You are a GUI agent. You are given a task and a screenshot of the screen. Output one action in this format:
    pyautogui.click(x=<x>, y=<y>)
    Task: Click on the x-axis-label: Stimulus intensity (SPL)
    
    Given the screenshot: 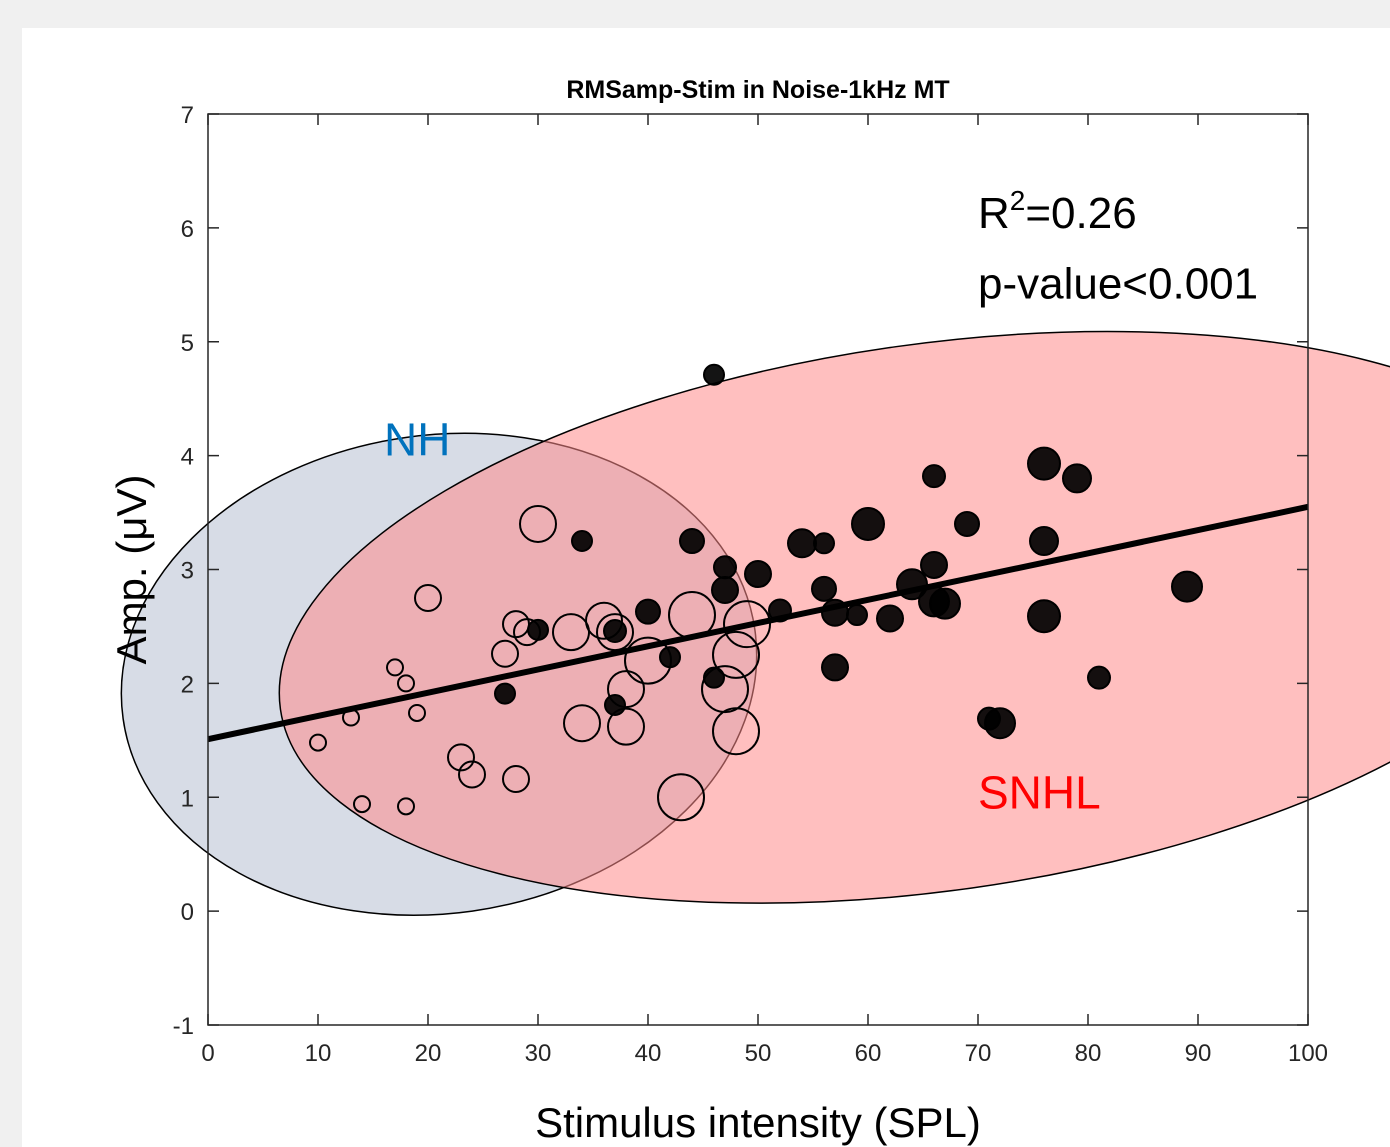 What is the action you would take?
    pyautogui.click(x=758, y=1122)
    